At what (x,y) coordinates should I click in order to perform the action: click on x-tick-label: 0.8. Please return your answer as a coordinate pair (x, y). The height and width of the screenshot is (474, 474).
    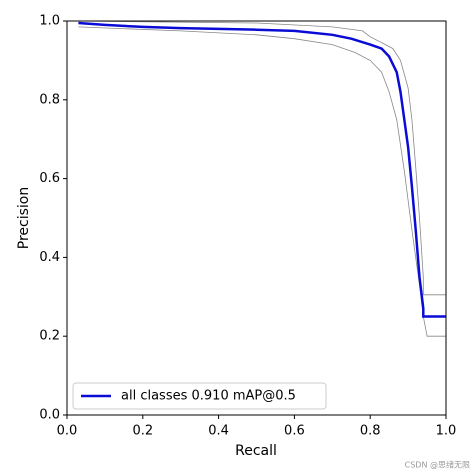
    Looking at the image, I should click on (370, 431).